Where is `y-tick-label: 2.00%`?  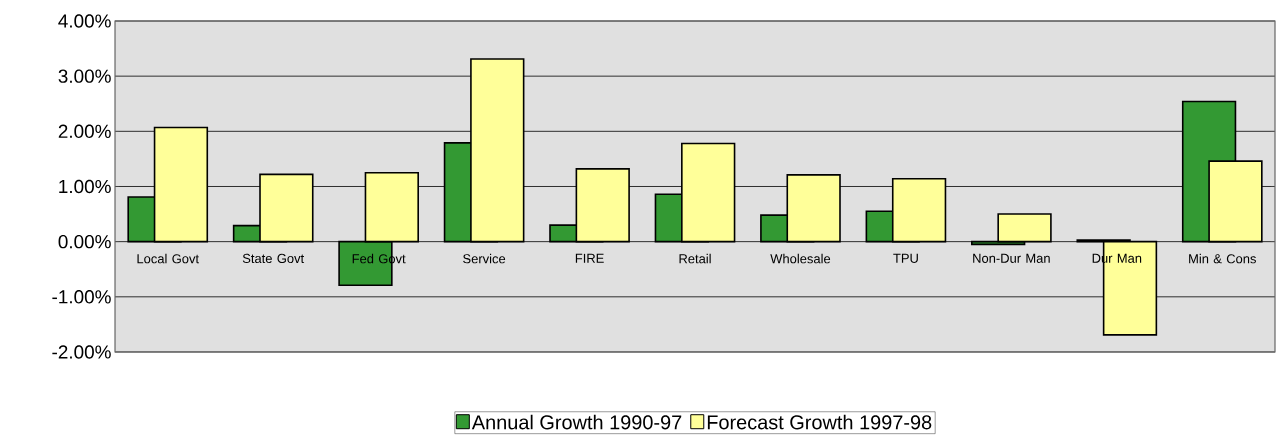 y-tick-label: 2.00% is located at coordinates (84, 131).